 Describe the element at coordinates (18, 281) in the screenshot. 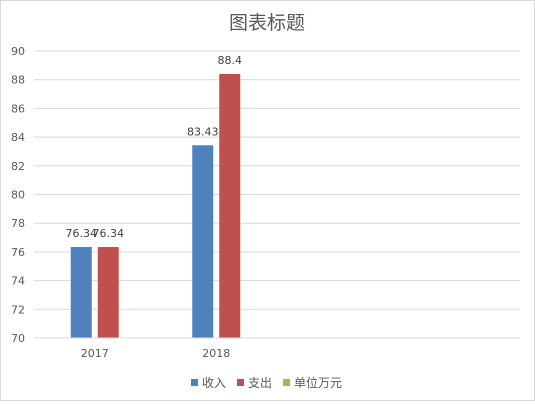

I see `y-tick-label: 74` at that location.